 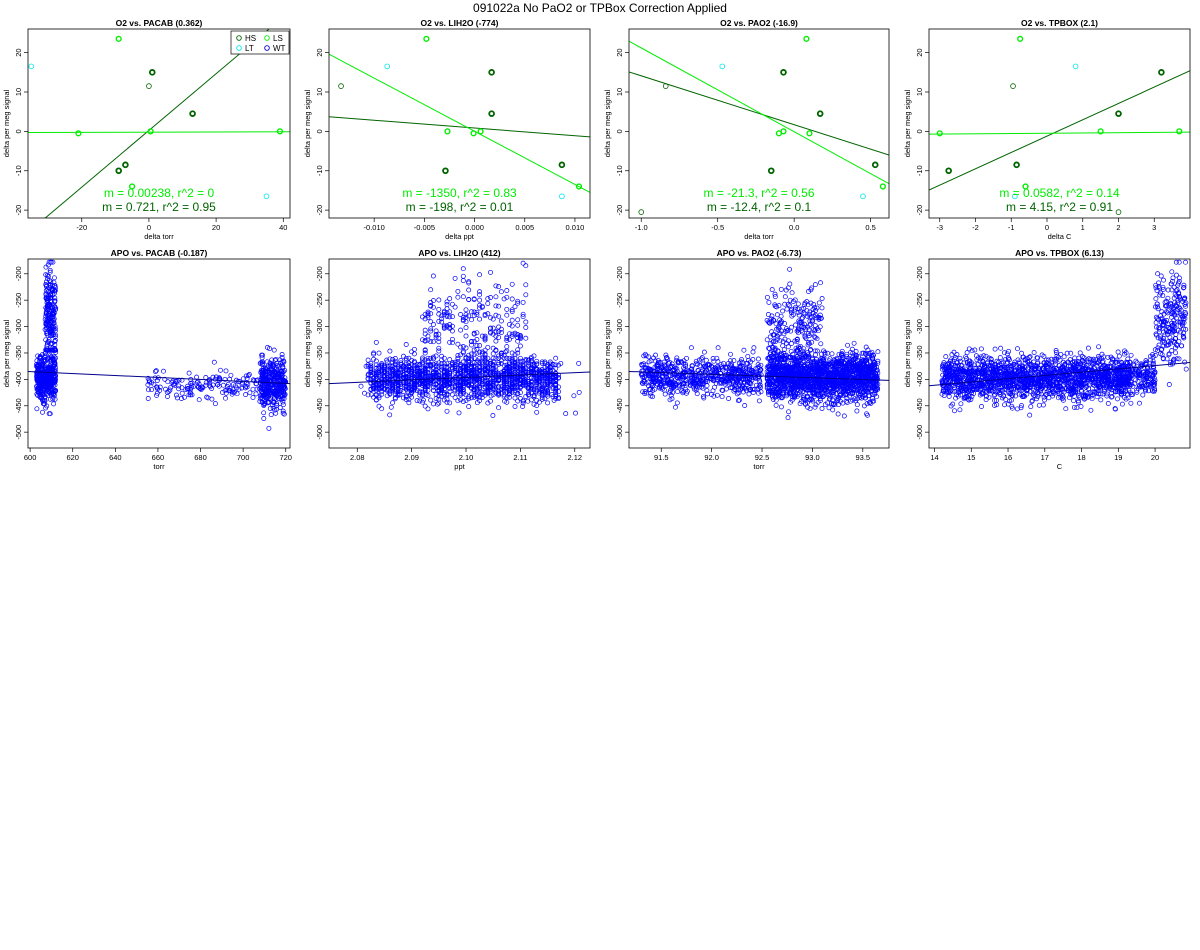 What do you see at coordinates (18, 352) in the screenshot?
I see `y-tick-label: -350` at bounding box center [18, 352].